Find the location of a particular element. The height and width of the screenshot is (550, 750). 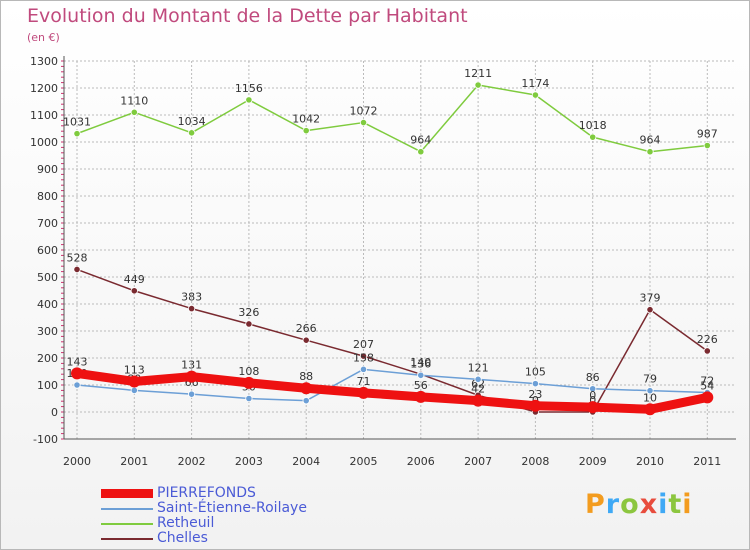

y-tick-label: 800 is located at coordinates (47, 196).